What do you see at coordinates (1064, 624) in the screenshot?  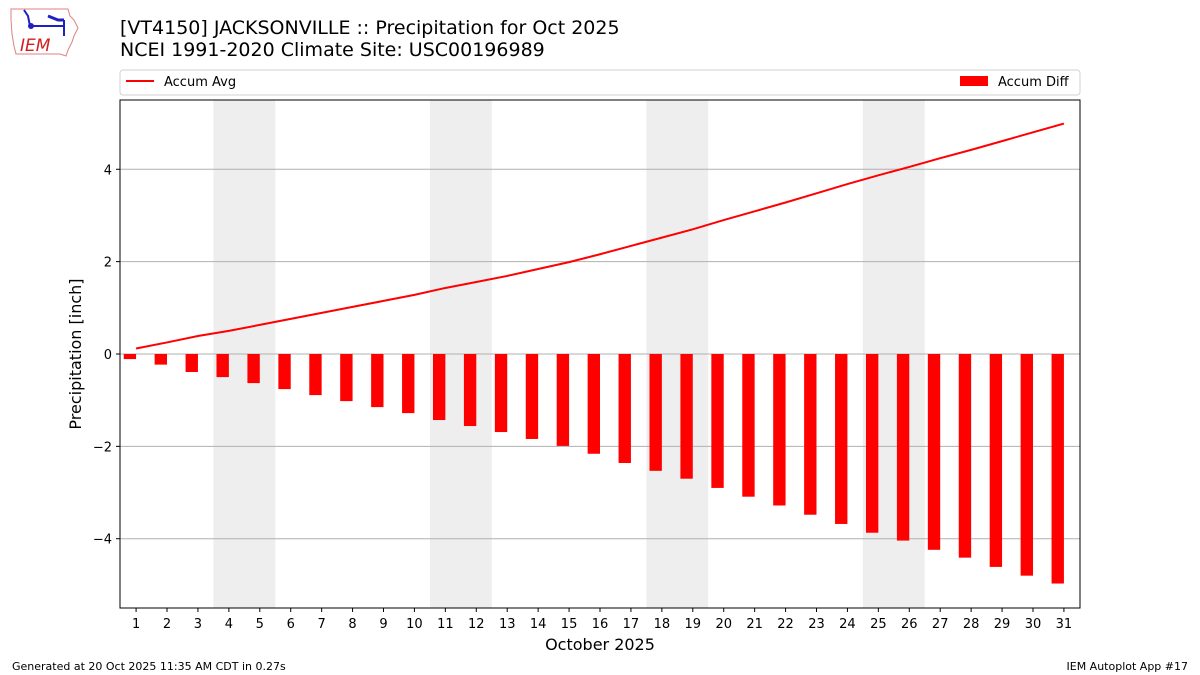 I see `x-tick-label: 31` at bounding box center [1064, 624].